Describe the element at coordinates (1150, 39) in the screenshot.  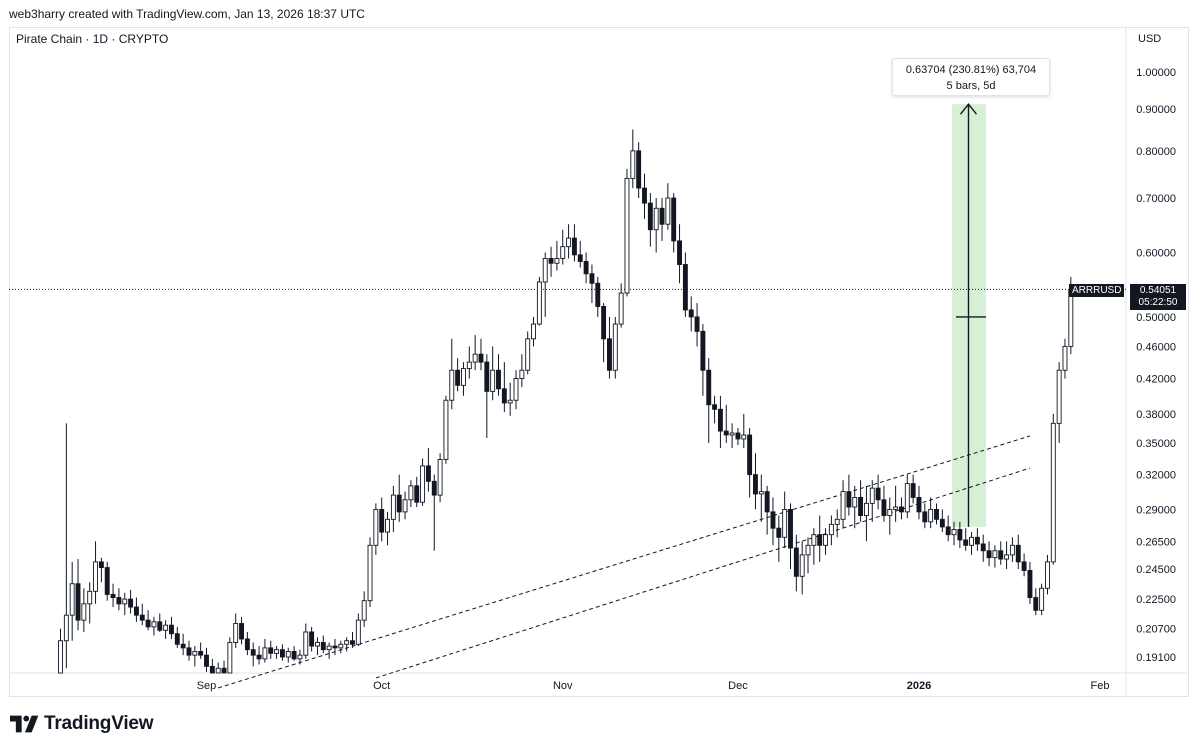
I see `currency-label: USD` at that location.